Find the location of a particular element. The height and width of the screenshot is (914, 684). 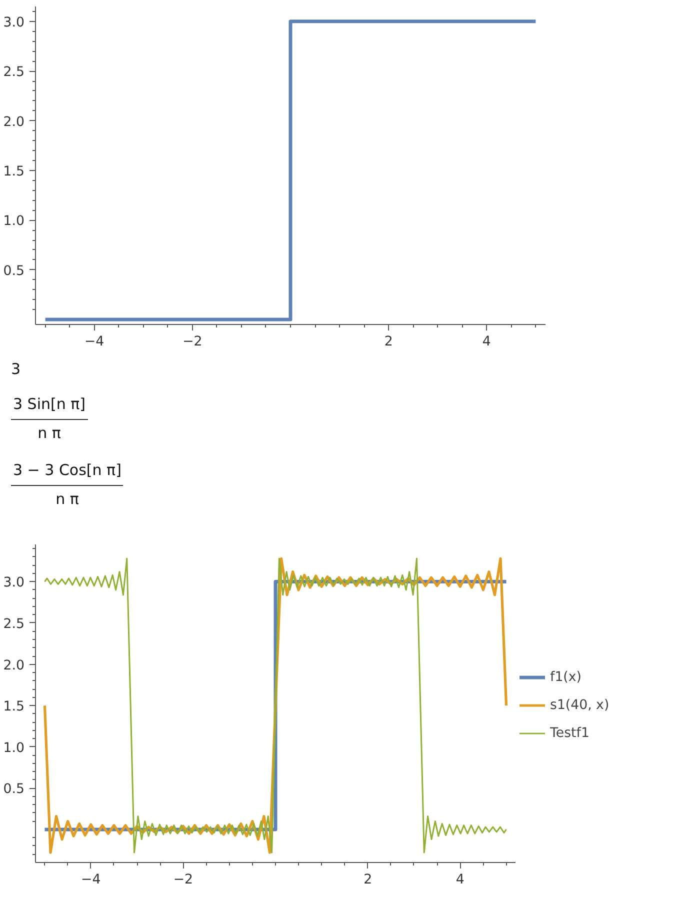

text: 3 − 3 Cos[n π] n π is located at coordinates (67, 485).